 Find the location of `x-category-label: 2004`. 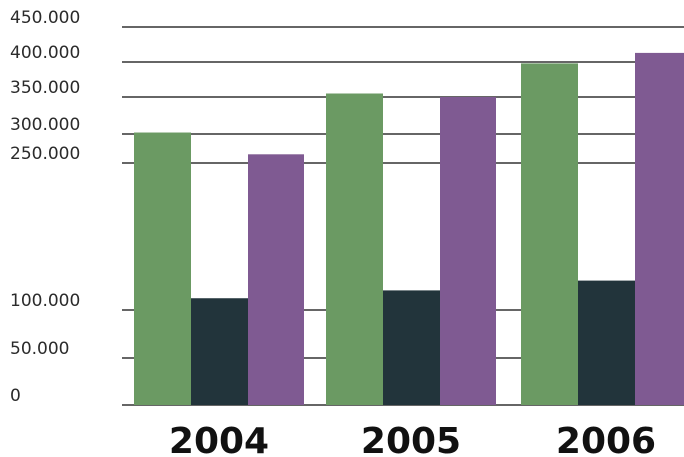

x-category-label: 2004 is located at coordinates (219, 439).